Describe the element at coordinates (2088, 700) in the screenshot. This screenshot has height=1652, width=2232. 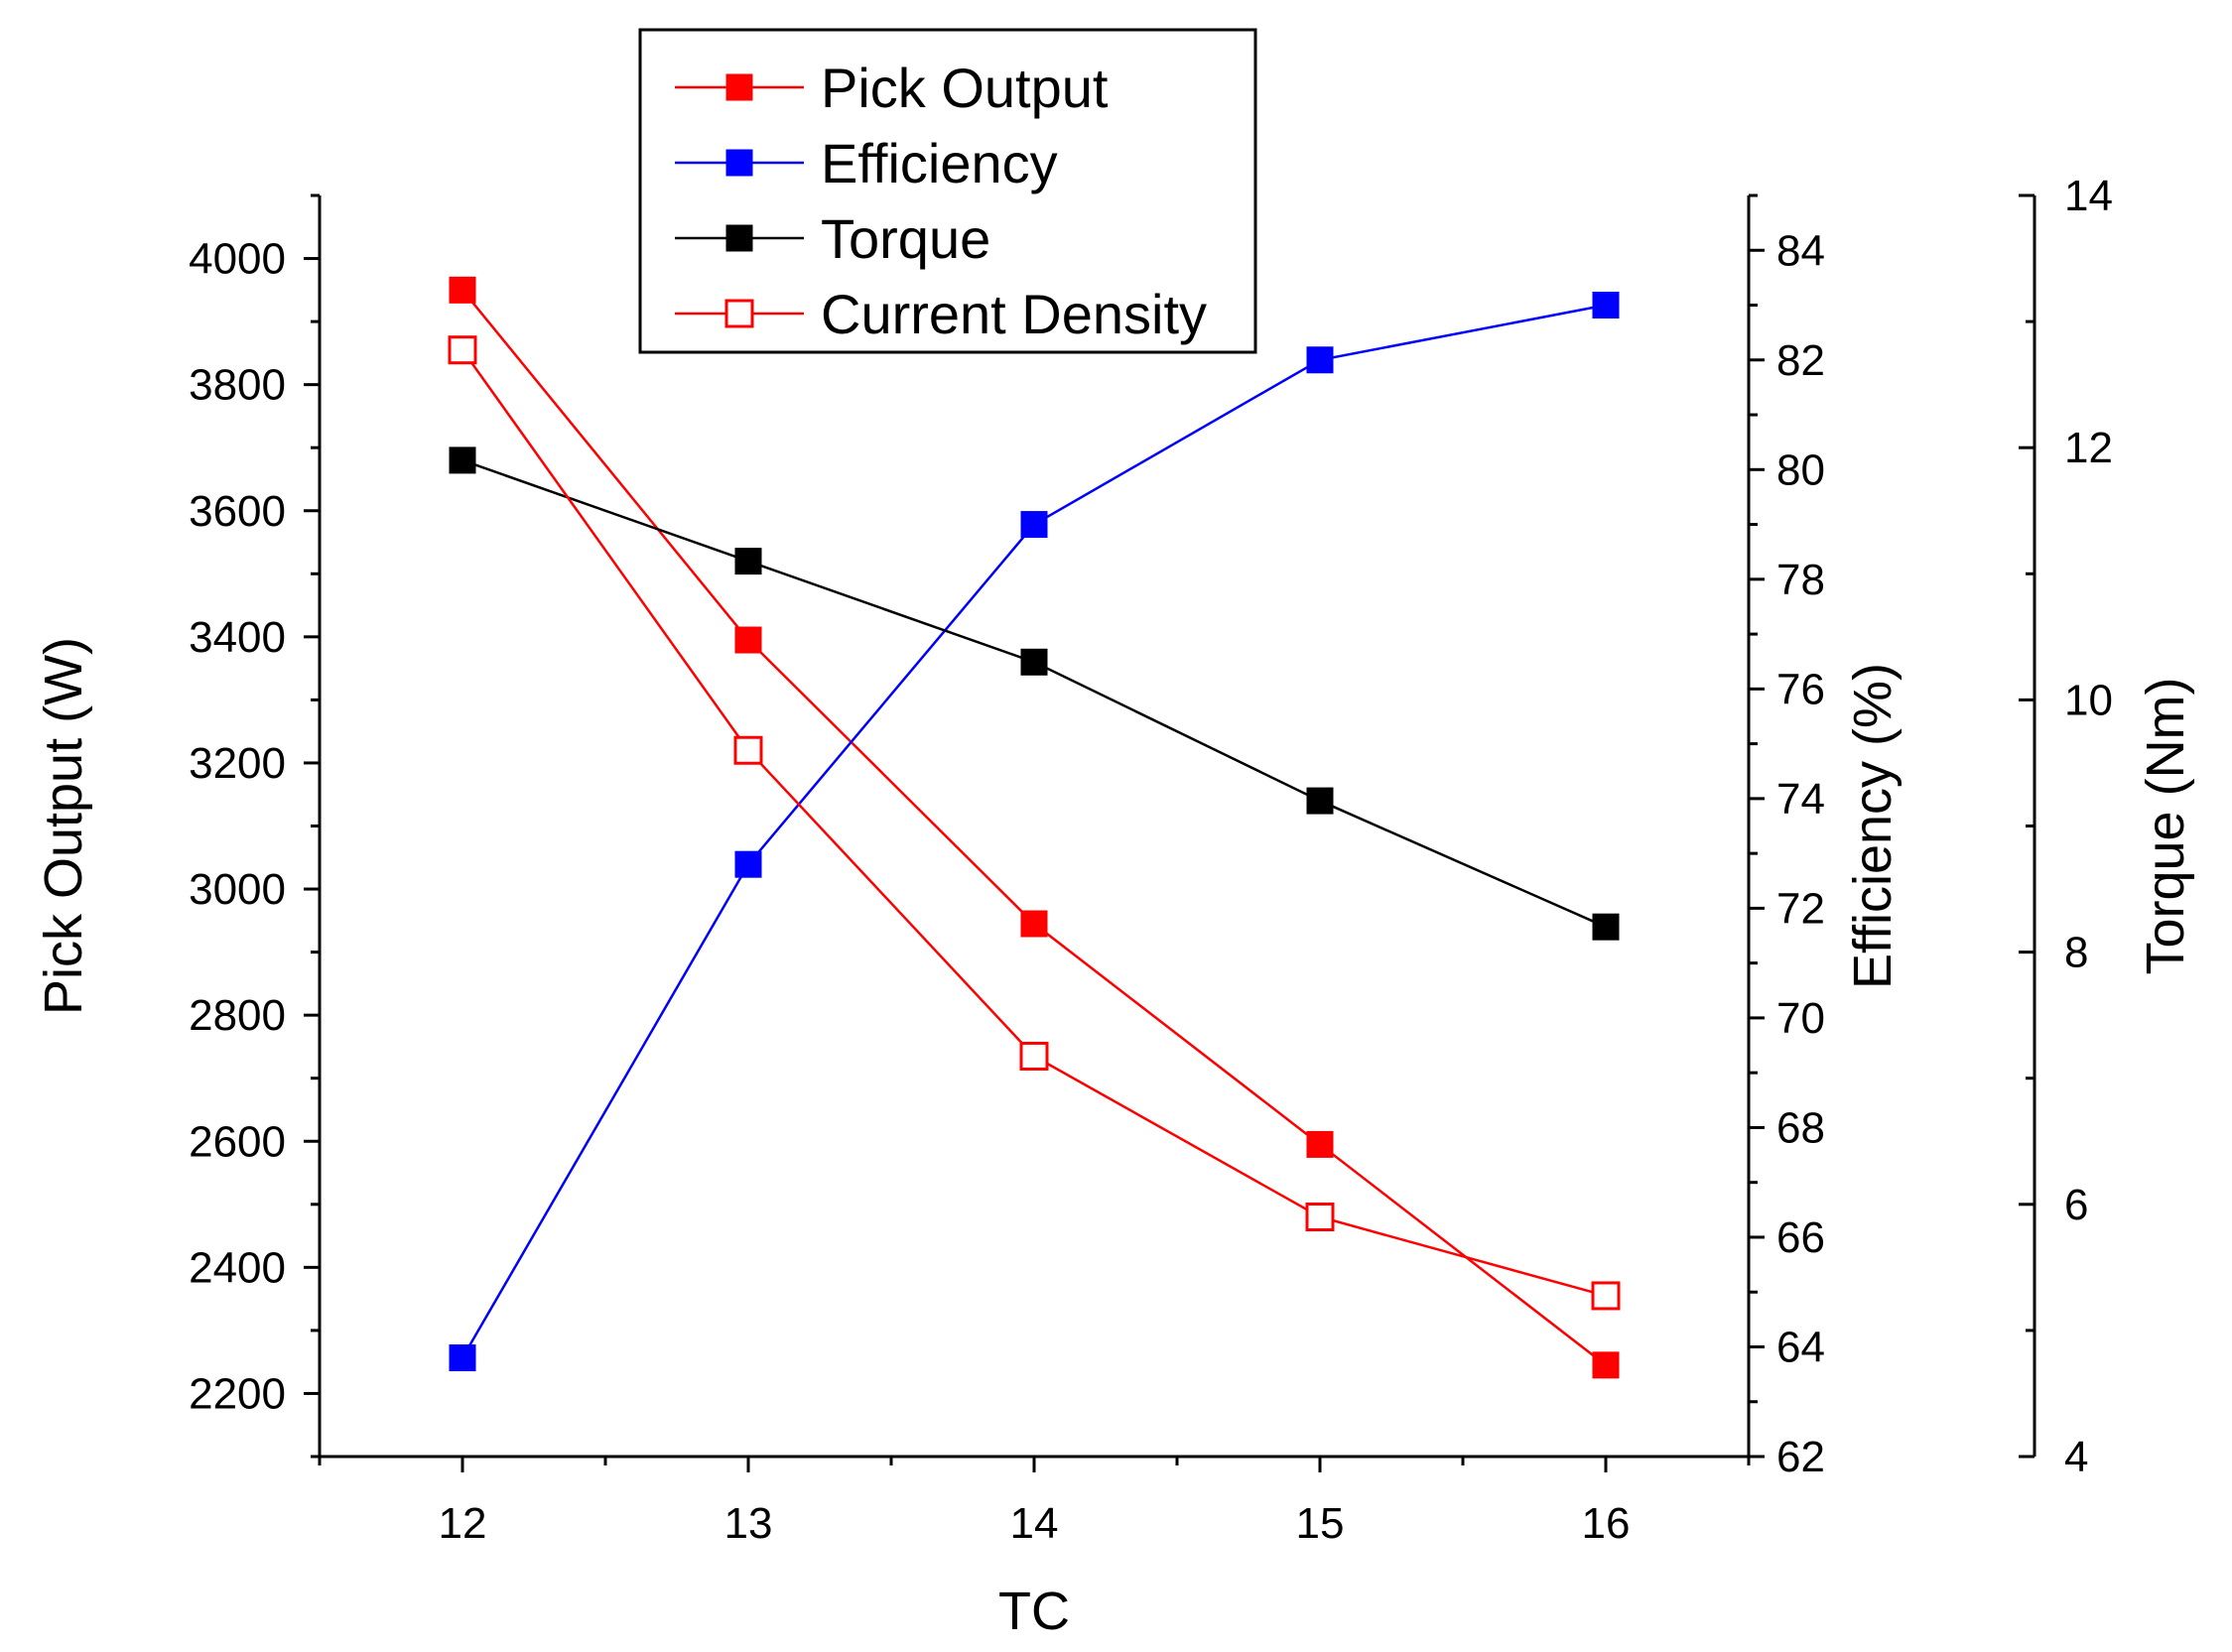
I see `right2-y-tick-label: 10` at that location.